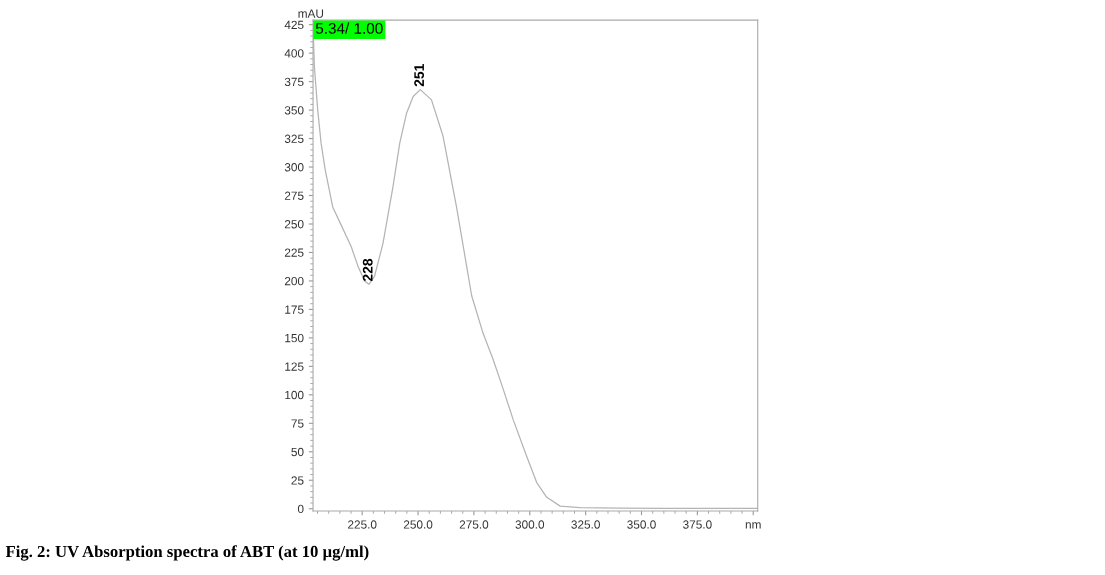 The width and height of the screenshot is (1105, 575). I want to click on y-tick-label: 25, so click(297, 480).